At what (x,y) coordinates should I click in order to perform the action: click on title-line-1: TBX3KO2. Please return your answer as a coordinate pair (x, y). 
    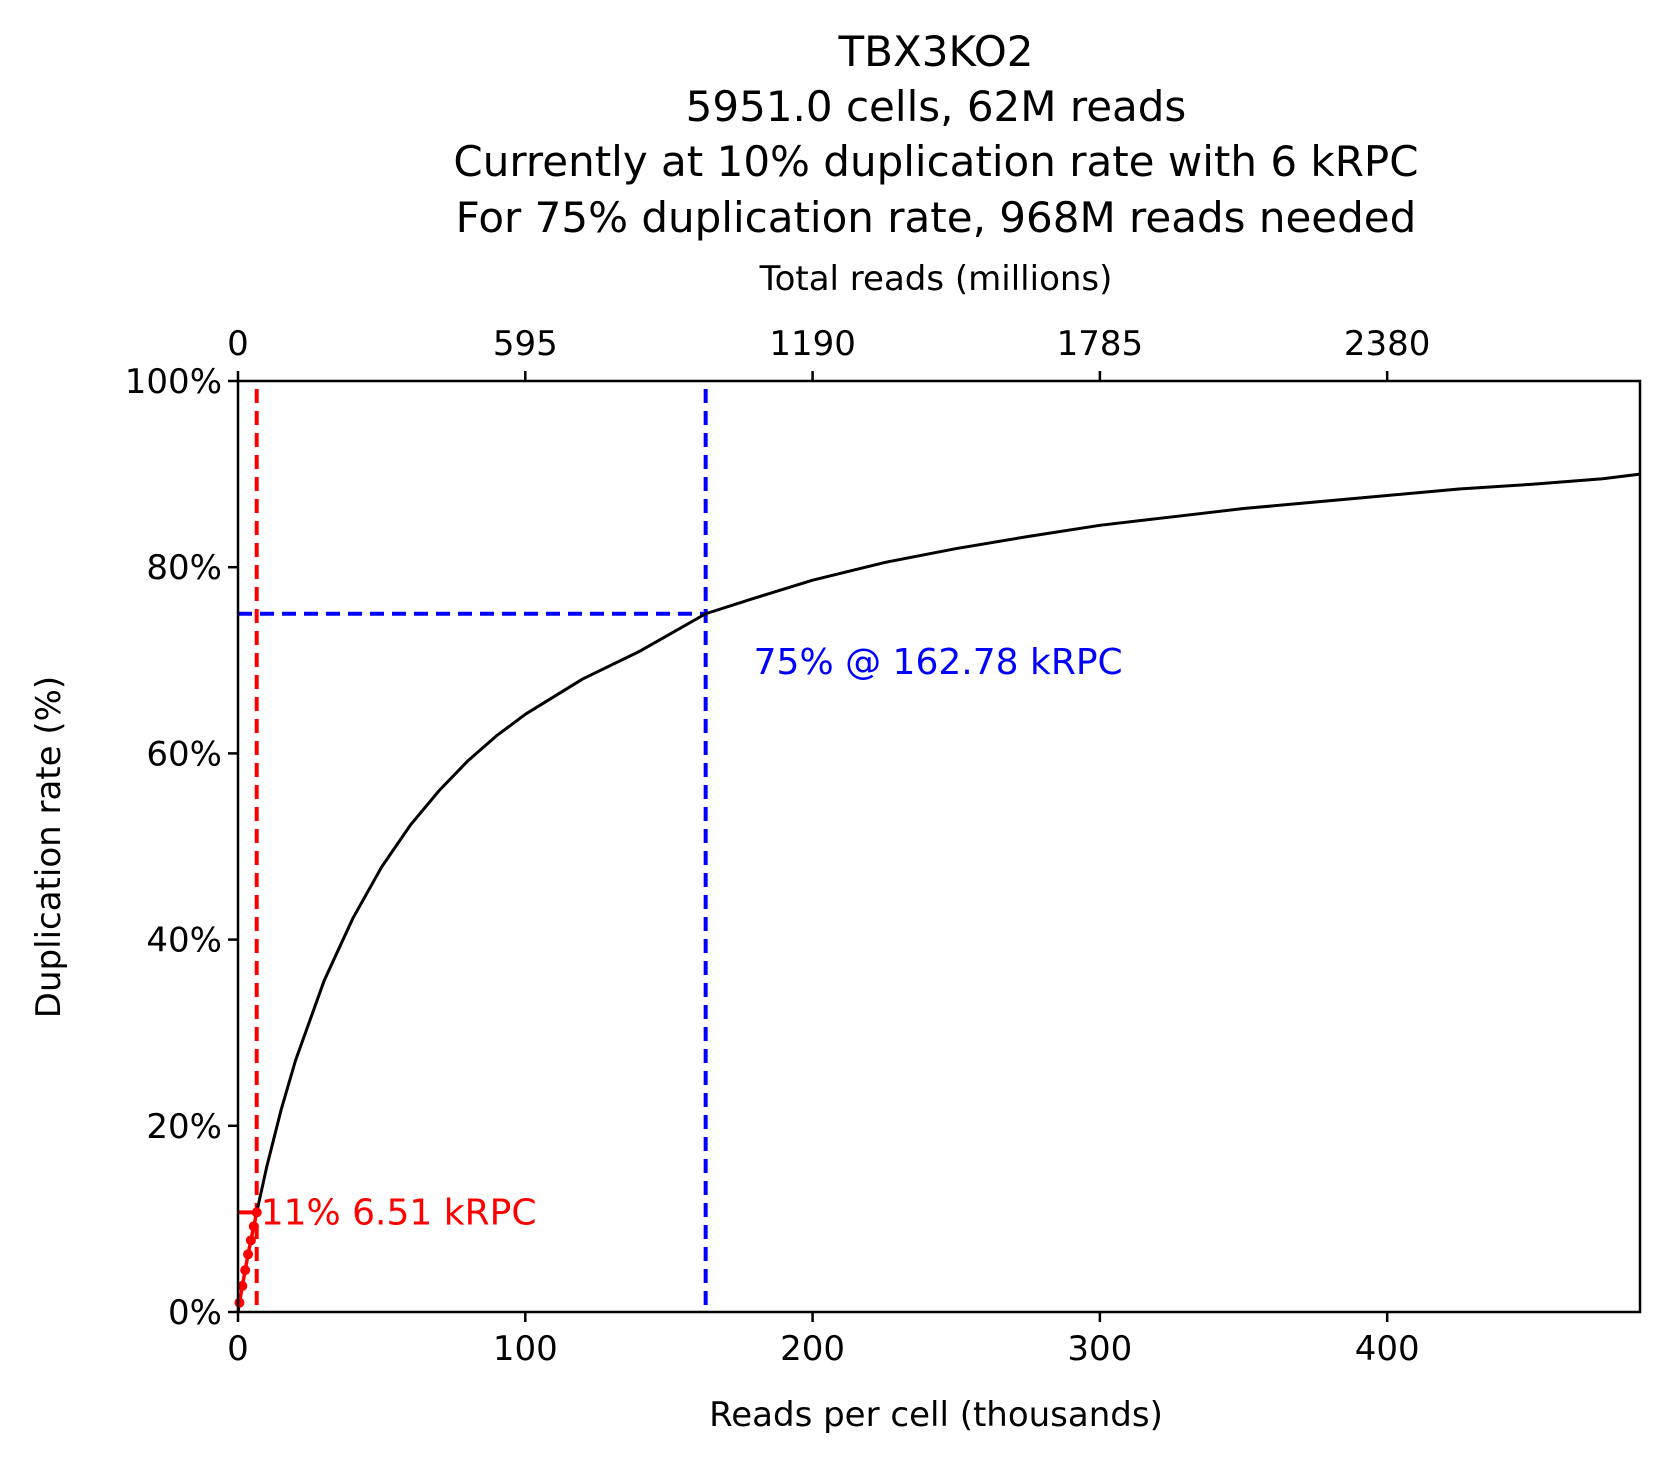
    Looking at the image, I should click on (936, 51).